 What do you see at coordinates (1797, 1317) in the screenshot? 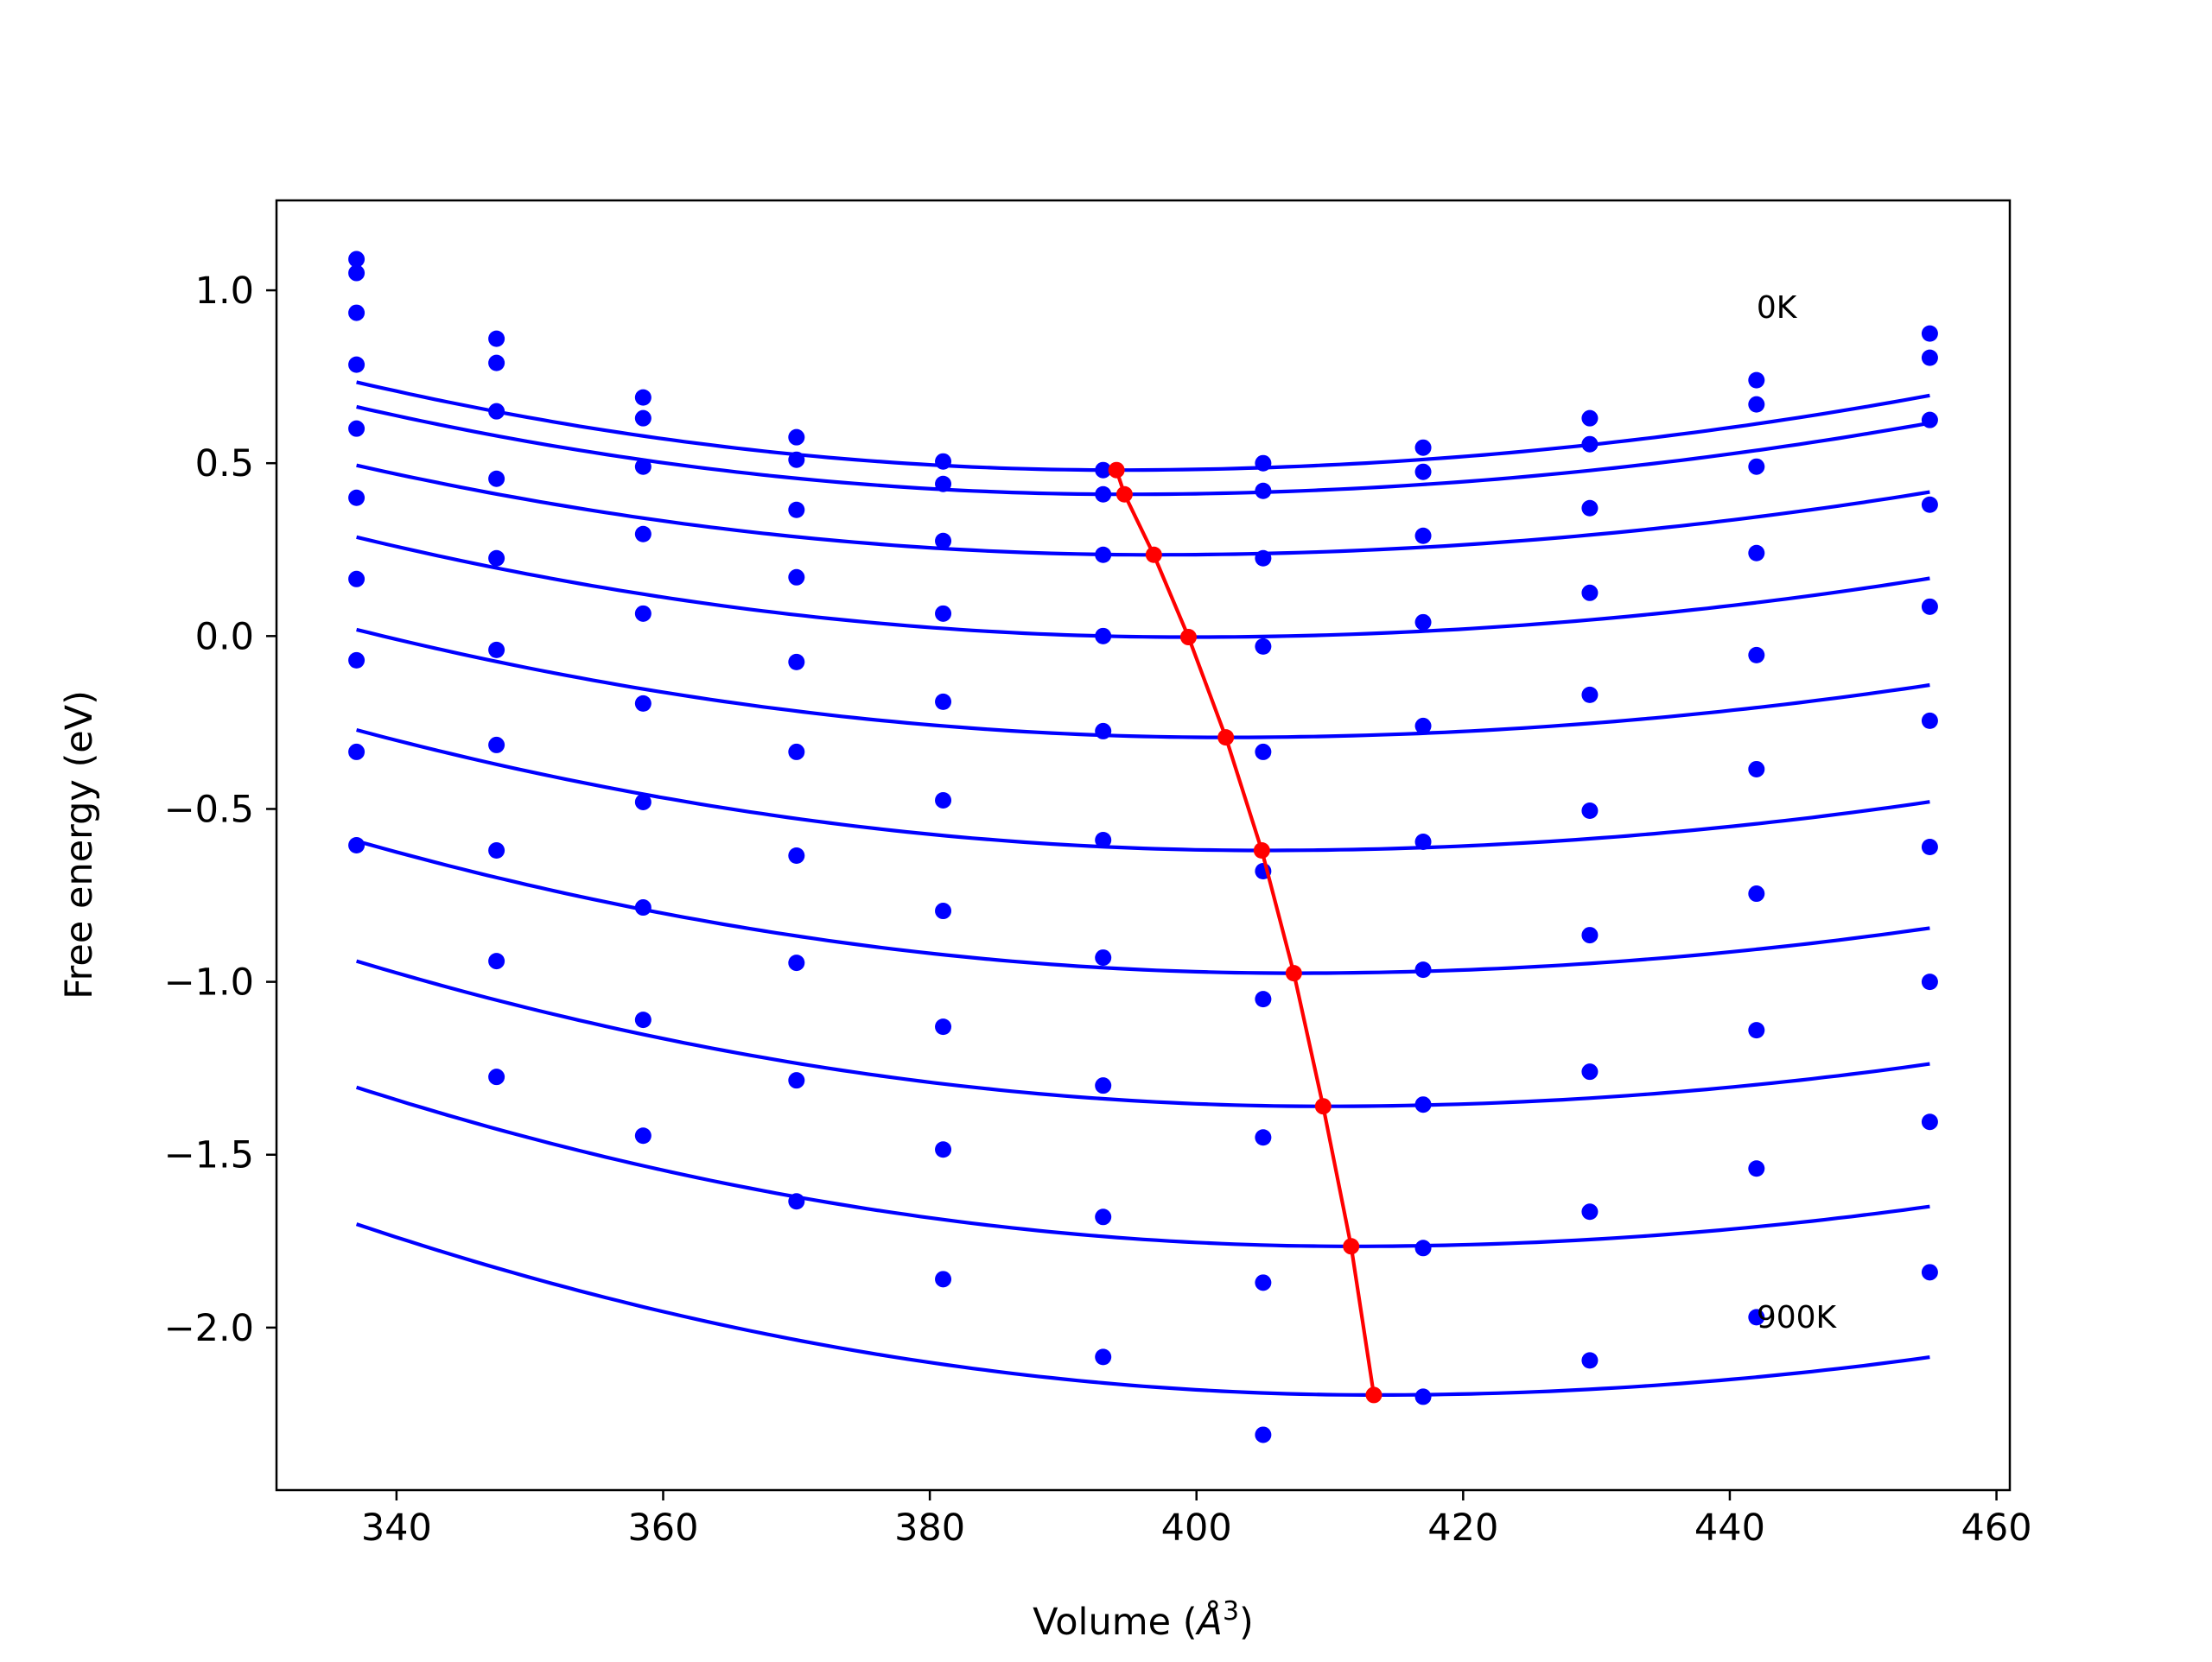
I see `annotation-1: 900K` at bounding box center [1797, 1317].